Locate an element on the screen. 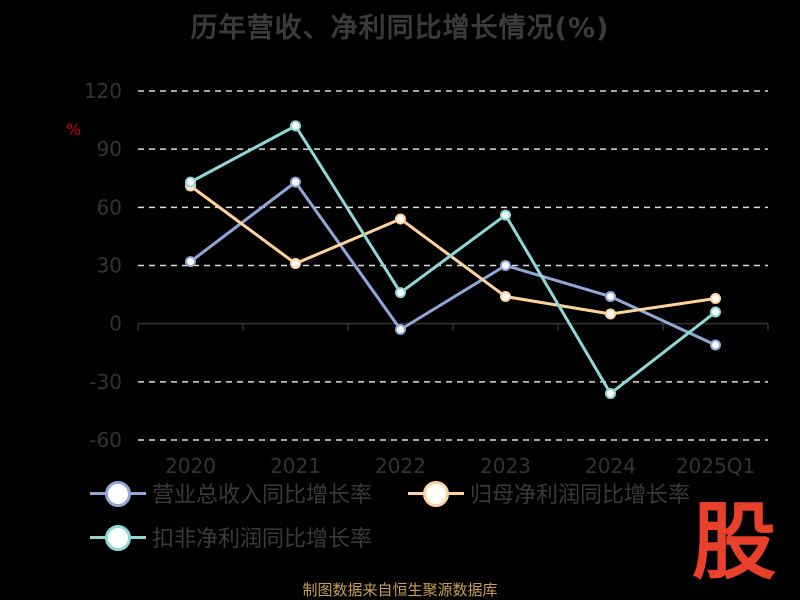 The image size is (800, 600). x-tick-label: 2021 is located at coordinates (295, 466).